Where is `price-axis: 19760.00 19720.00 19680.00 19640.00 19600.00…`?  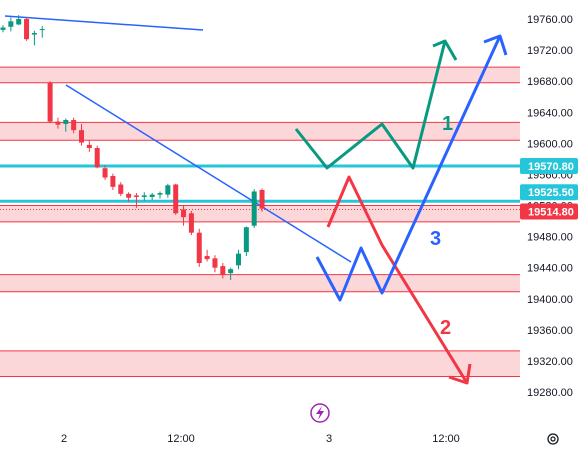 price-axis: 19760.00 19720.00 19680.00 19640.00 19600.00… is located at coordinates (550, 206).